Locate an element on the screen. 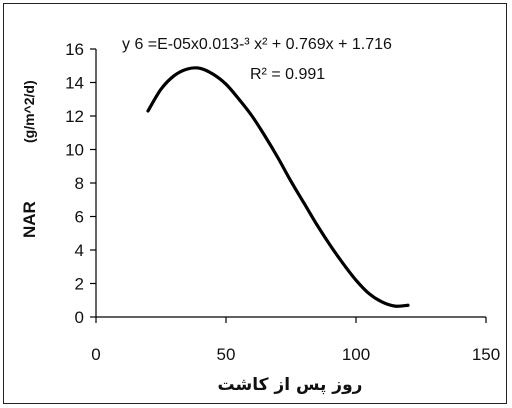 This screenshot has height=408, width=512. x-tick-label: 150 is located at coordinates (486, 354).